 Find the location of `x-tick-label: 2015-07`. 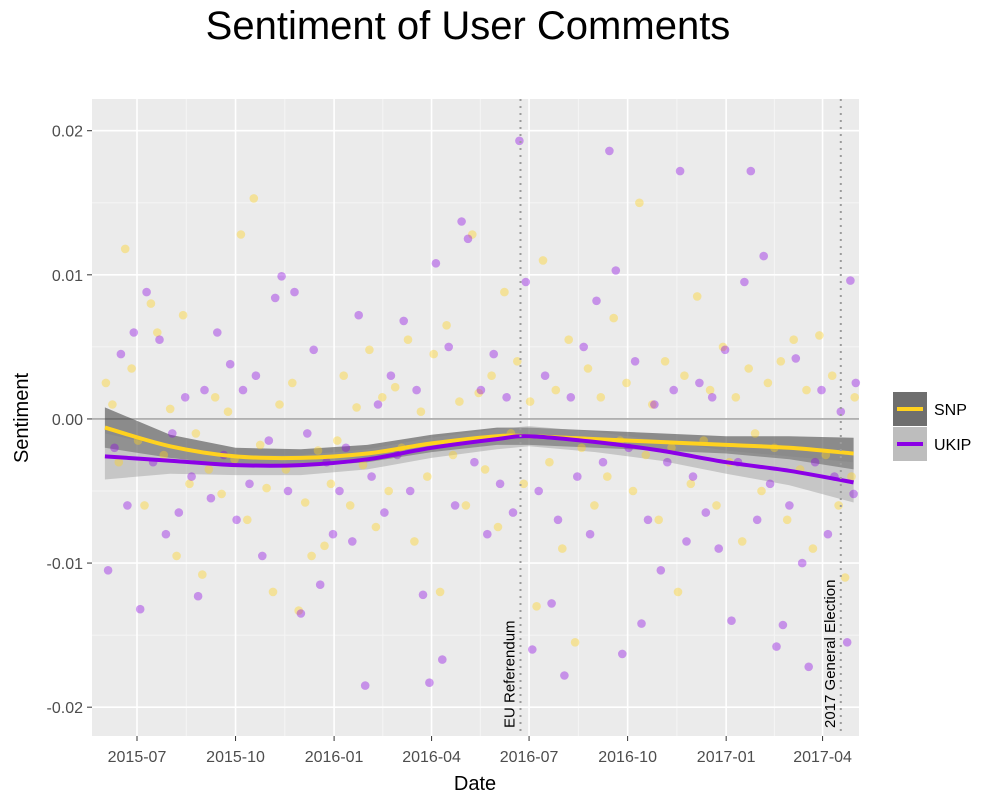

x-tick-label: 2015-07 is located at coordinates (137, 757).